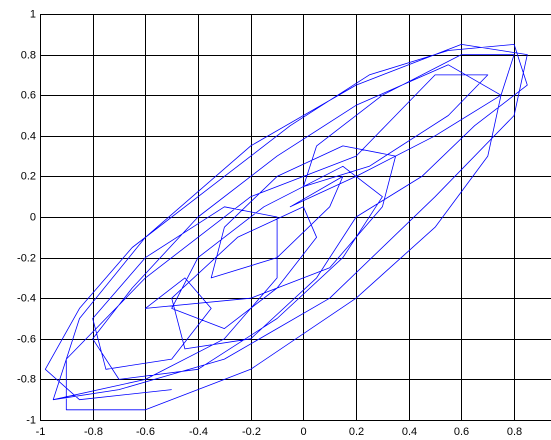  Describe the element at coordinates (303, 432) in the screenshot. I see `x-tick-label: 0` at that location.